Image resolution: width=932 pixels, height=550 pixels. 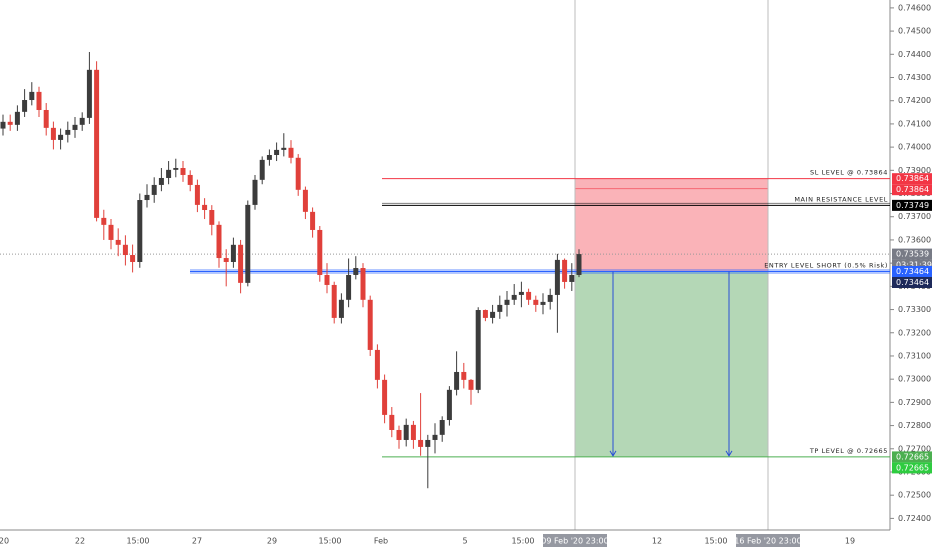 I want to click on reward-zone, so click(x=671, y=364).